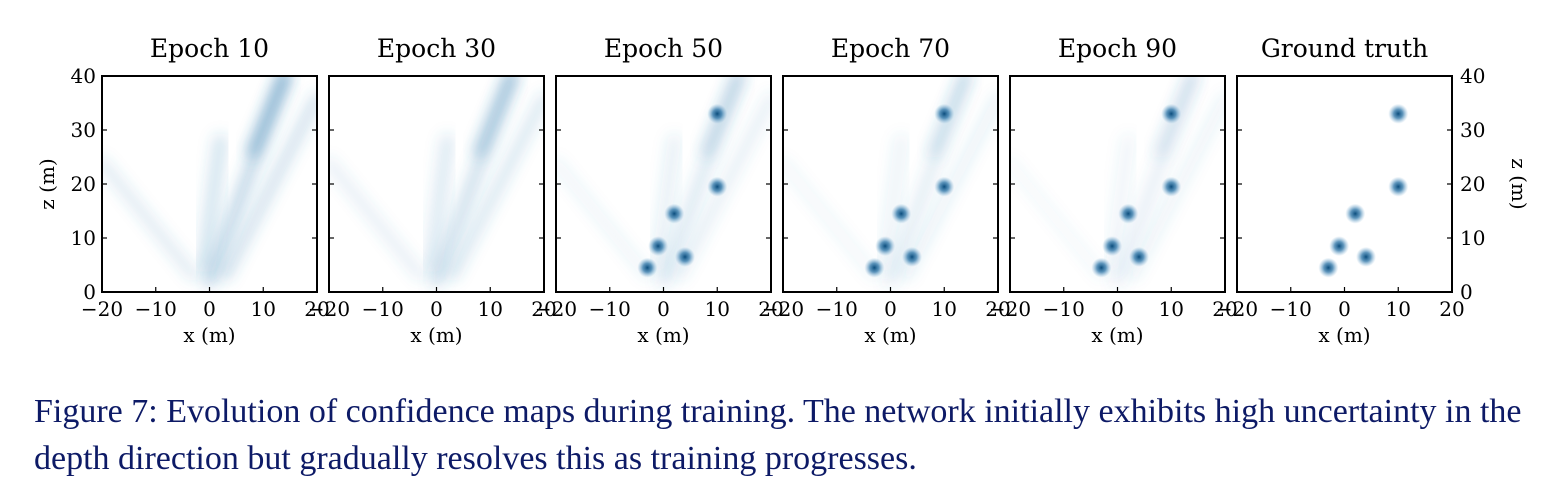  I want to click on panel-title: Epoch 10, so click(209, 48).